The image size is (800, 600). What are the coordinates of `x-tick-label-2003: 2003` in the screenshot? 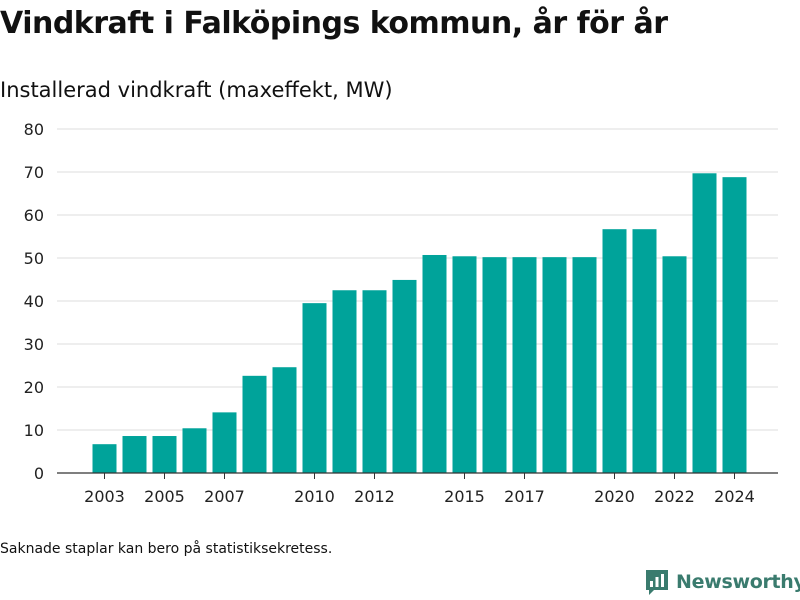 It's located at (104, 496).